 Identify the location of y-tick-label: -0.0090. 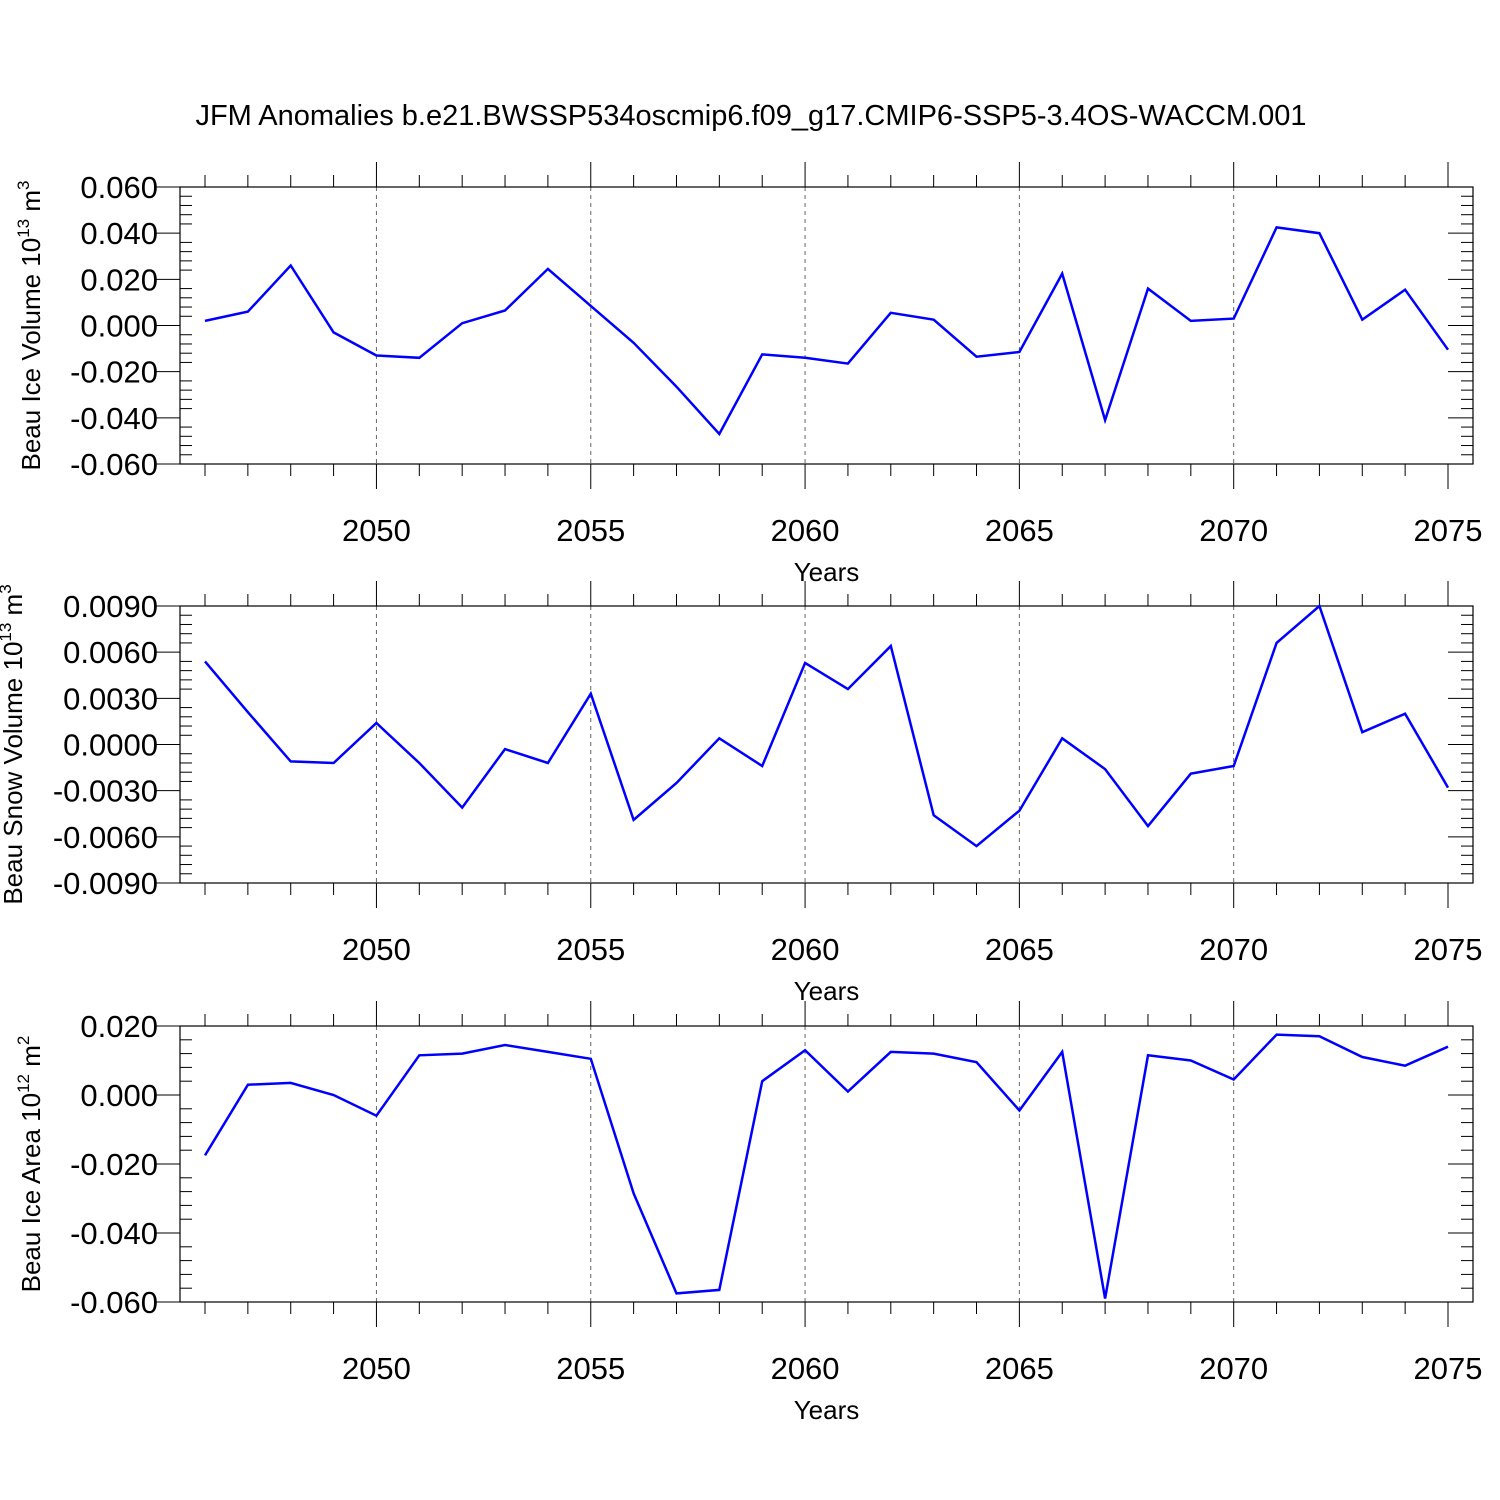
(105, 883).